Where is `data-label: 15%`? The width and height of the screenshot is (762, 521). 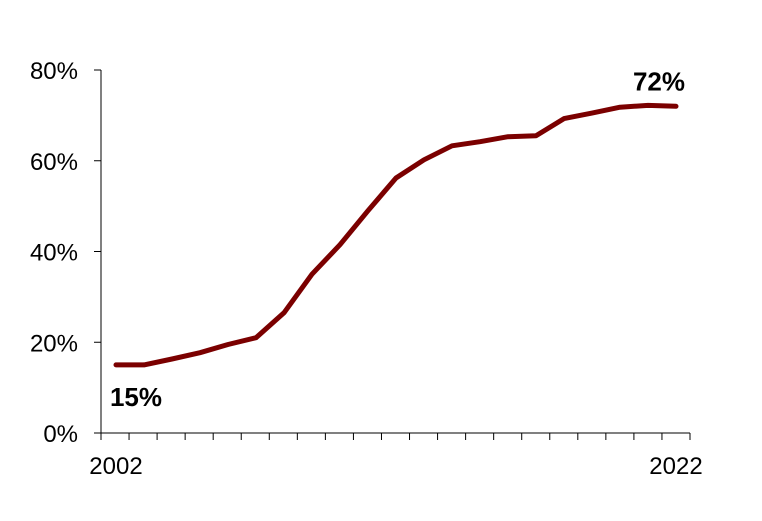 data-label: 15% is located at coordinates (136, 397).